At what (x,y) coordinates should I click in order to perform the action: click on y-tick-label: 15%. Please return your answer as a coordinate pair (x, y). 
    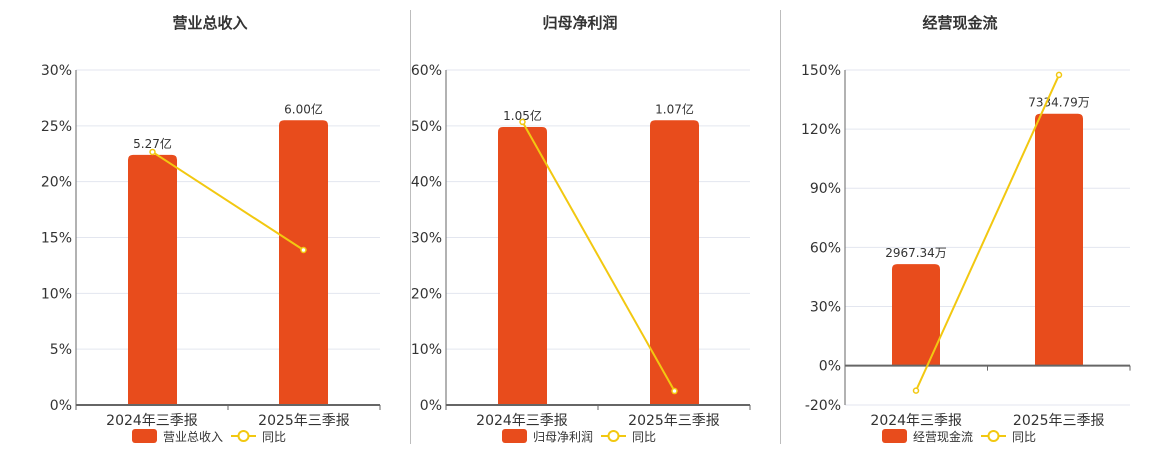
    Looking at the image, I should click on (56, 239).